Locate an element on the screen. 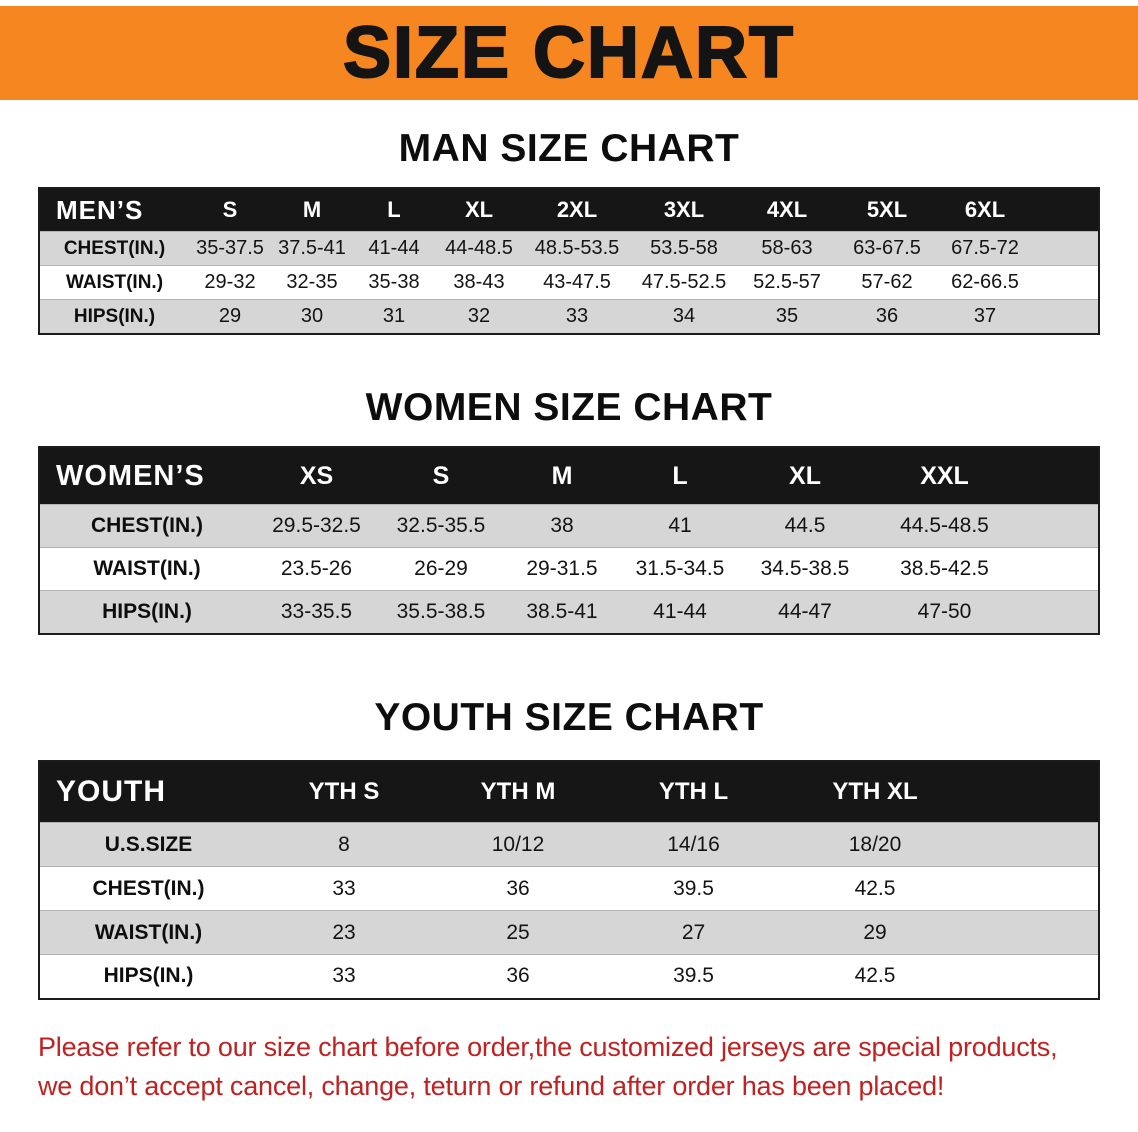 This screenshot has width=1138, height=1132. size-value-cell: 33-35.5 is located at coordinates (316, 612).